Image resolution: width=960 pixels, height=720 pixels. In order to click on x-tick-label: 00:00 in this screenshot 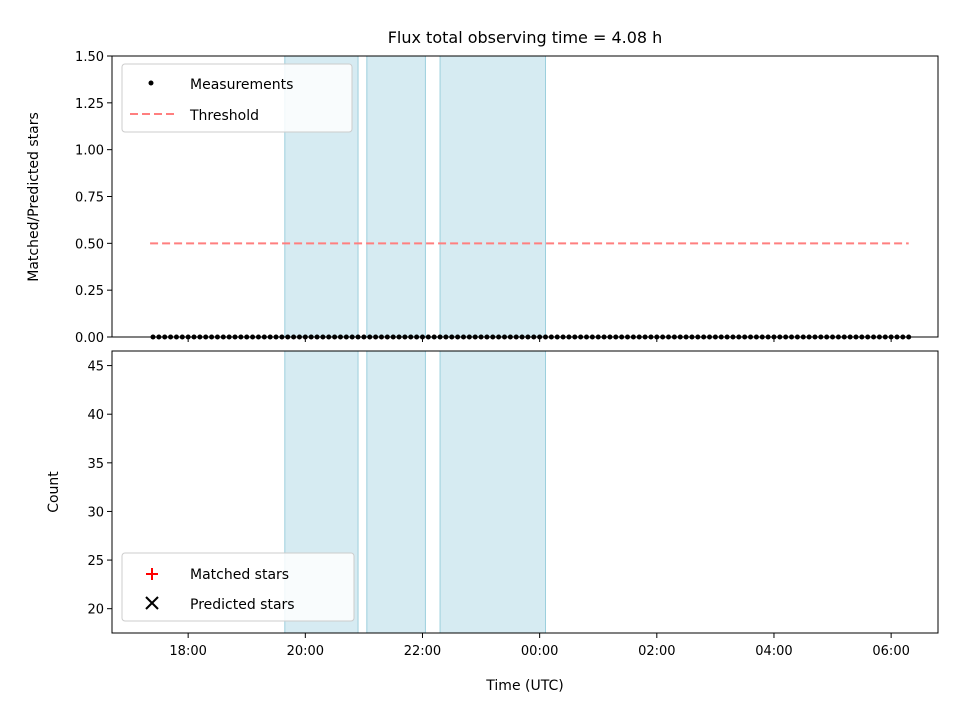, I will do `click(539, 651)`.